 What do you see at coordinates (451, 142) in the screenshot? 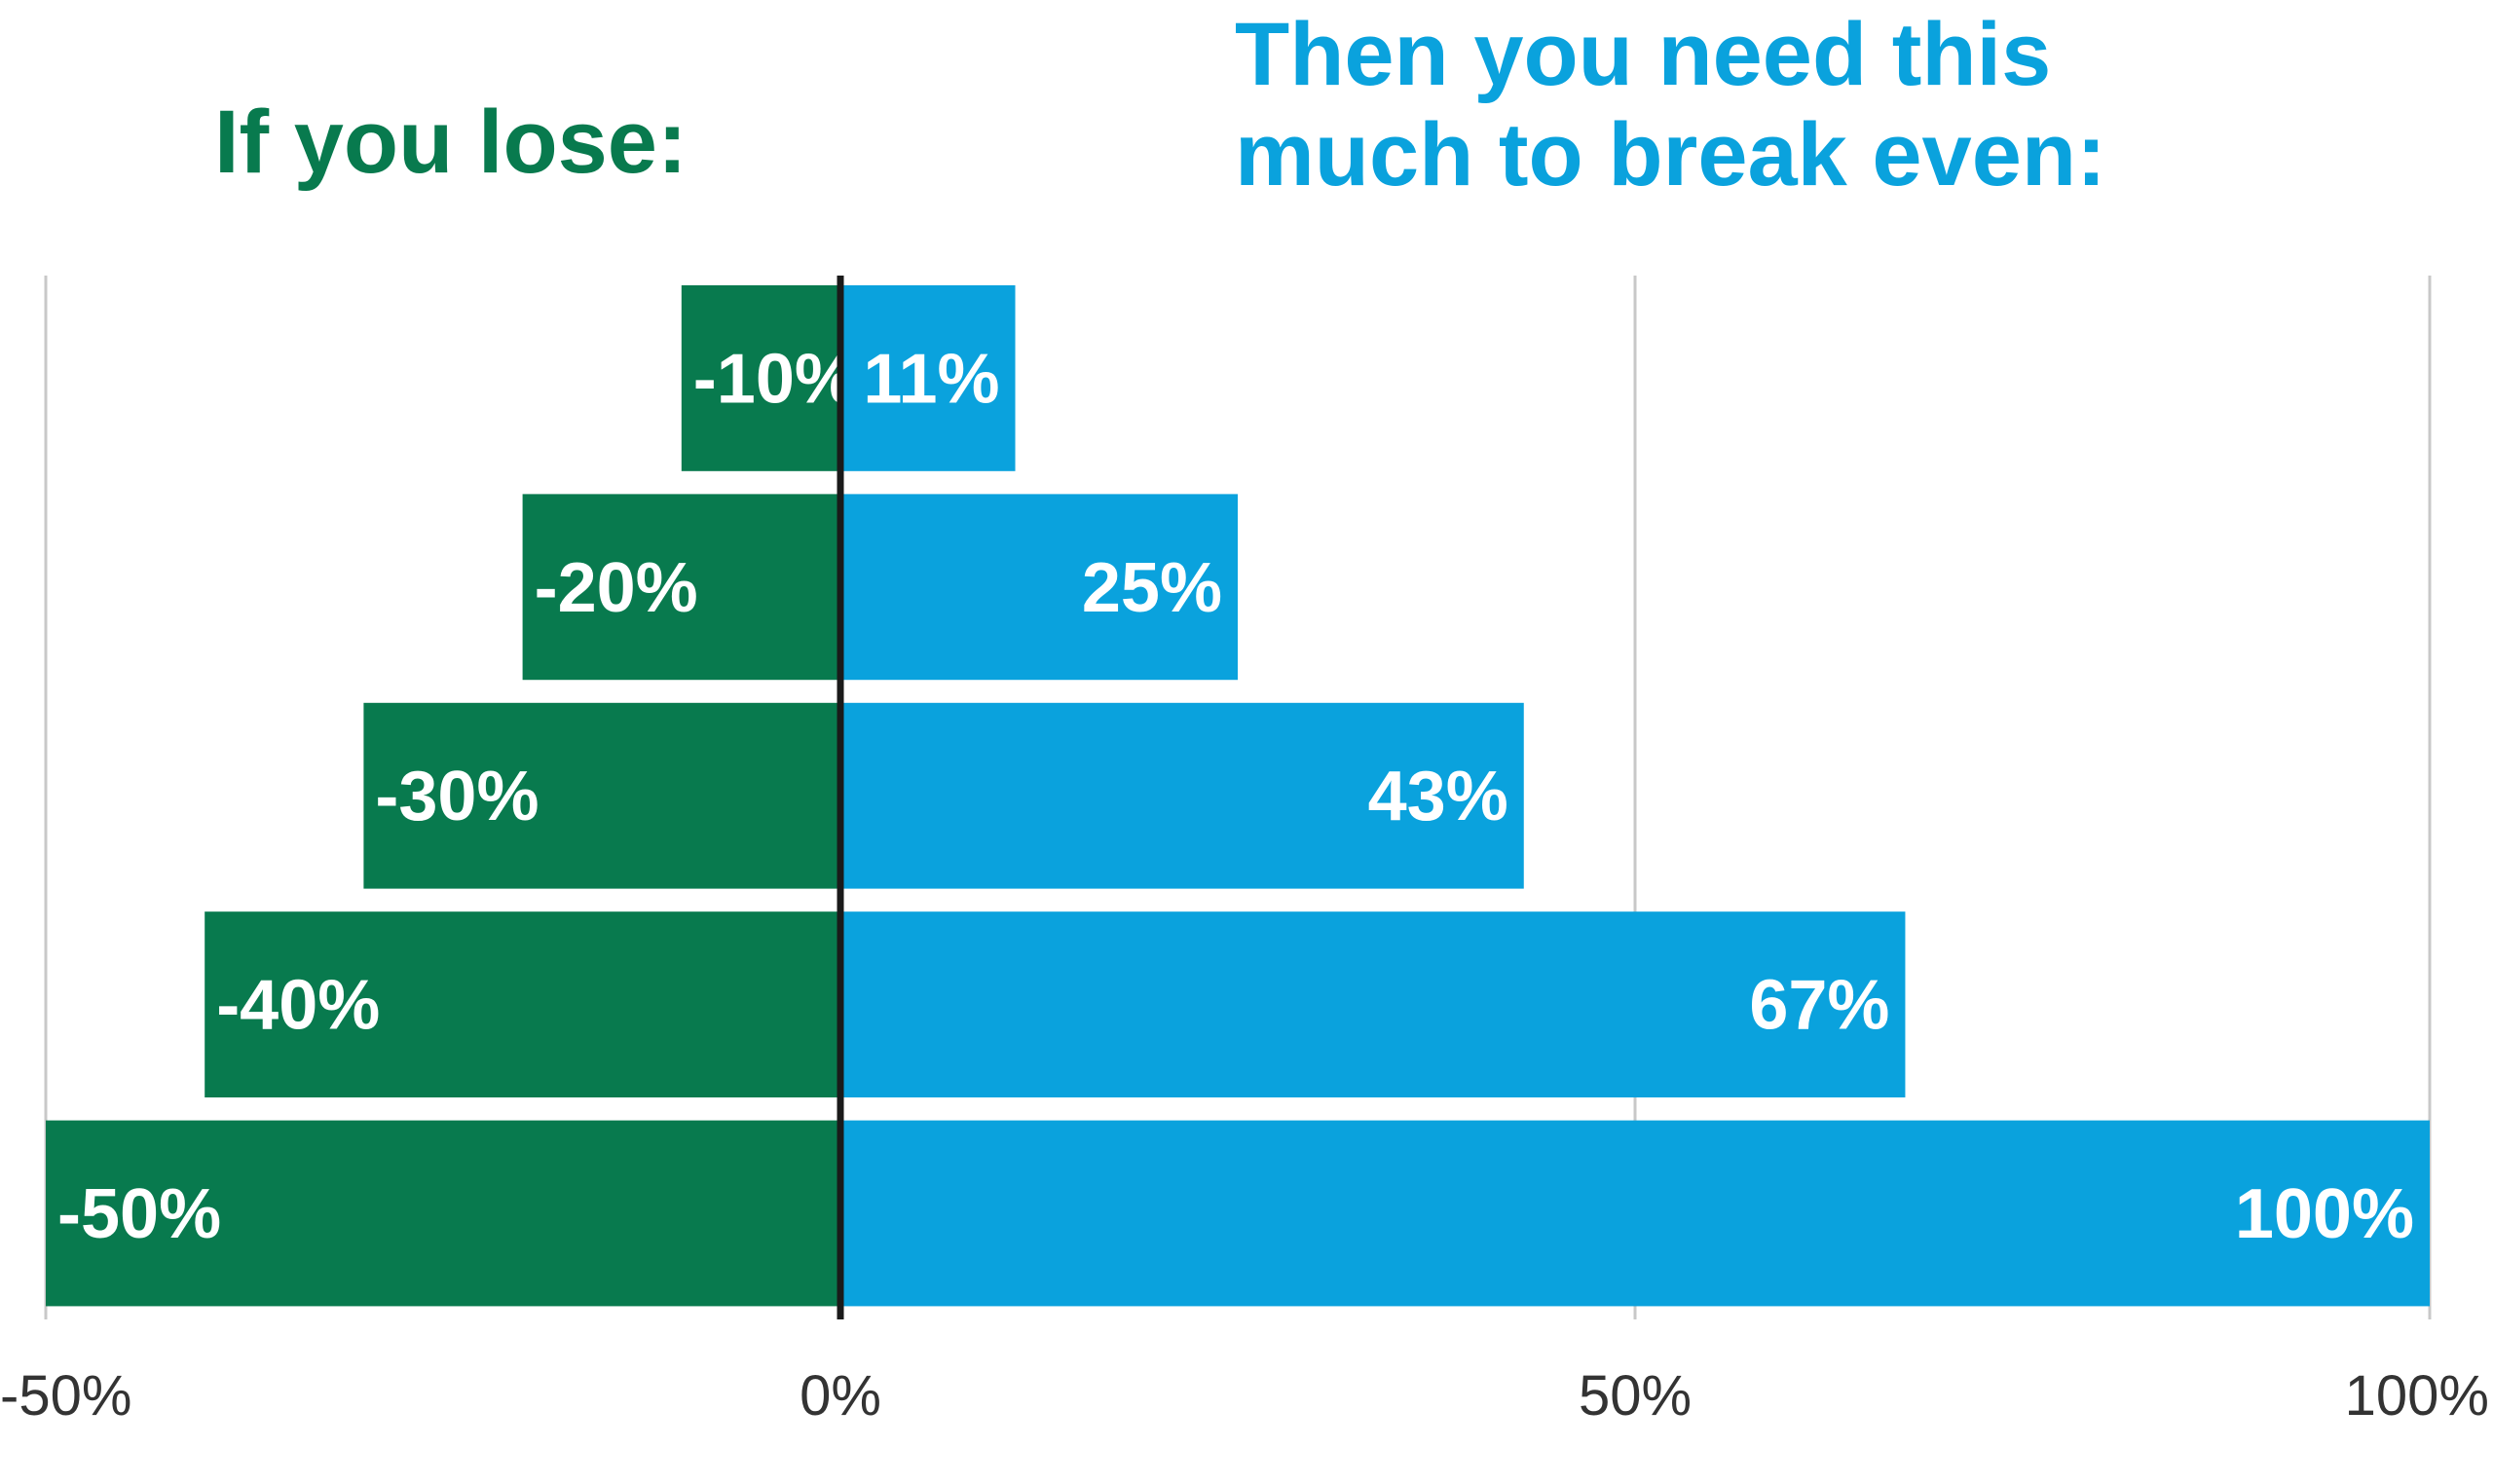
I see `left-header: If you lose:` at bounding box center [451, 142].